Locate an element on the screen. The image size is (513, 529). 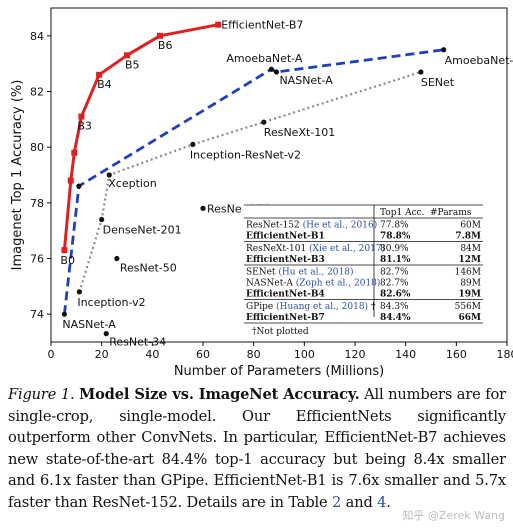
table-citation: (Huang et al., 2018) is located at coordinates (320, 306).